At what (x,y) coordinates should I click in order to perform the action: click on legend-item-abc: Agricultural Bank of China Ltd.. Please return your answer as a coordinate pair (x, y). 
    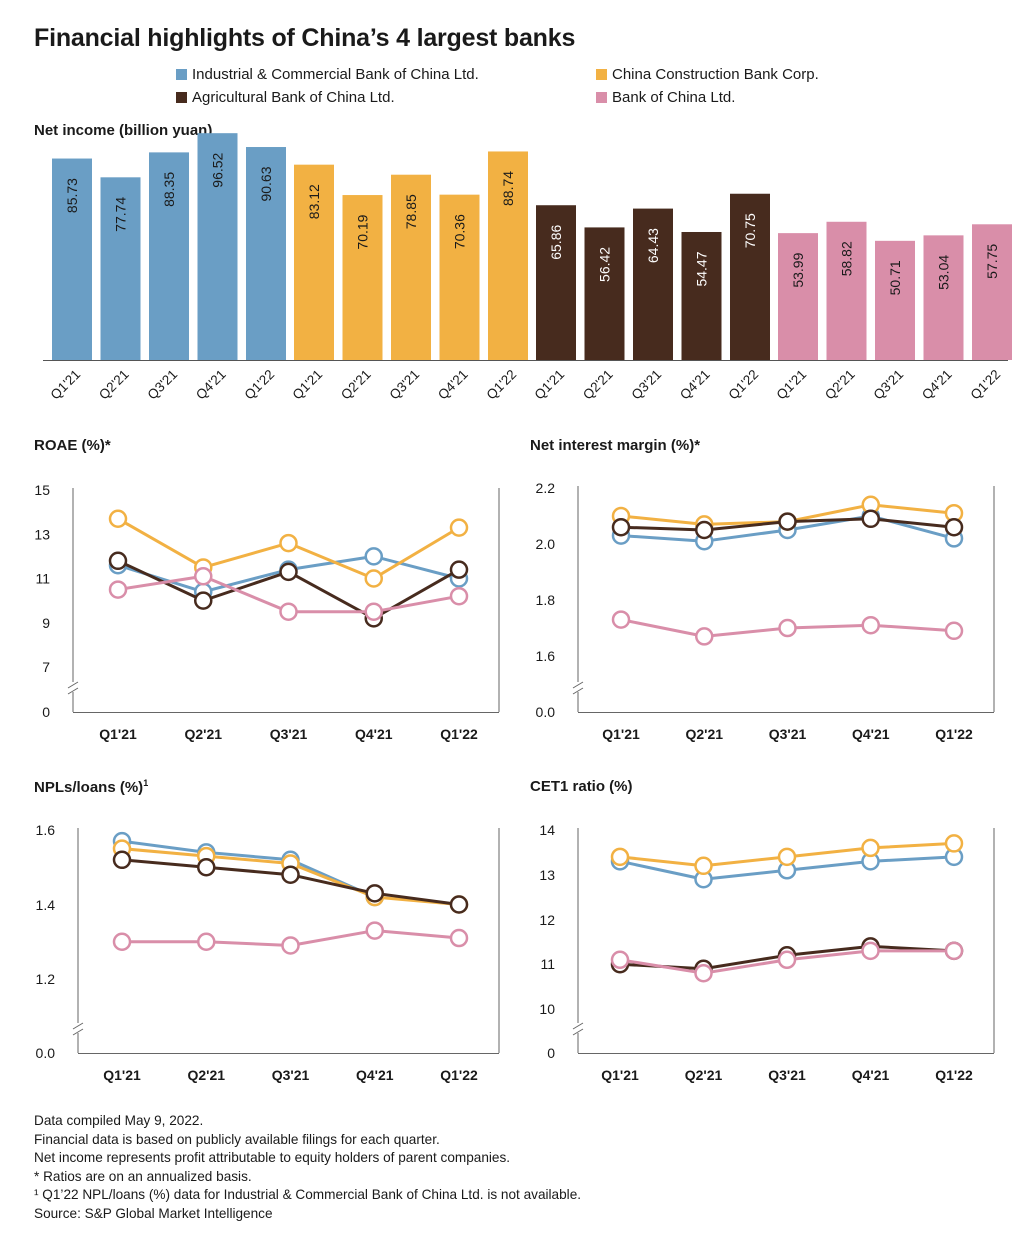
    Looking at the image, I should click on (285, 97).